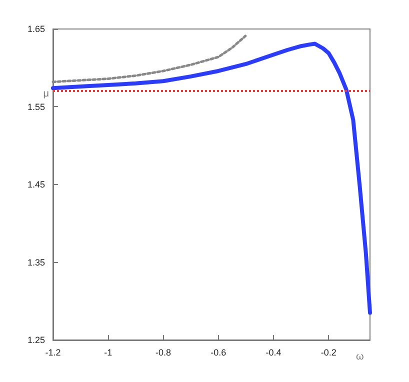 The width and height of the screenshot is (409, 382). Describe the element at coordinates (36, 29) in the screenshot. I see `y-tick-label: 1.65` at that location.